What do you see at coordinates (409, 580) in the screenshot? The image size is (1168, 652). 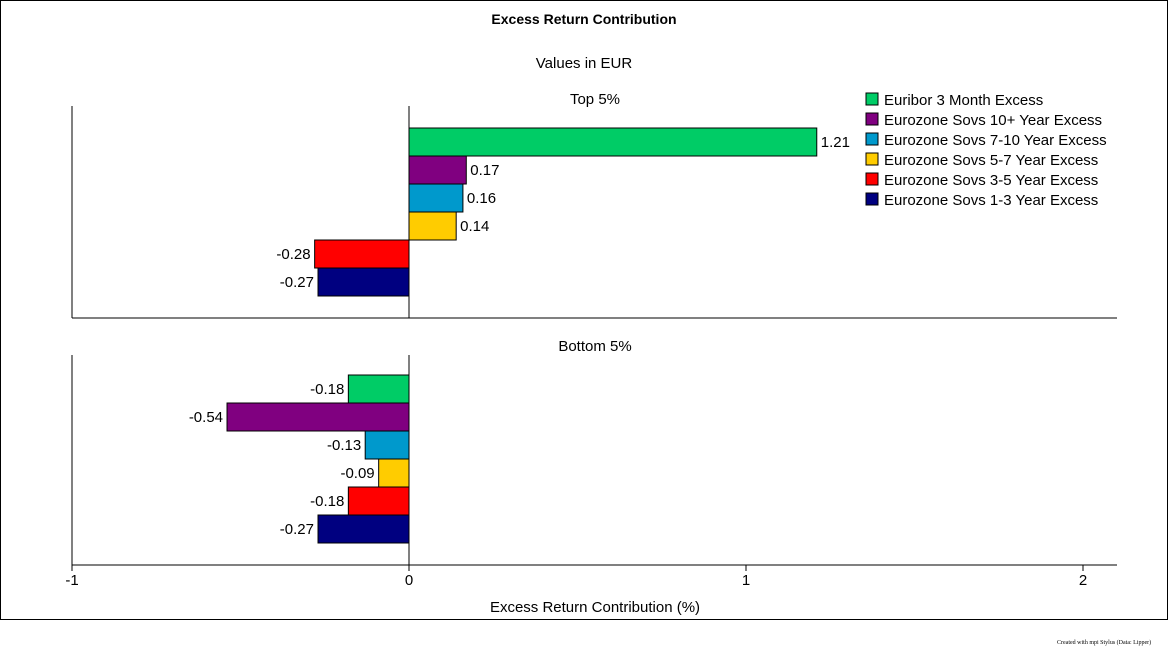 I see `x-tick-label: 0` at bounding box center [409, 580].